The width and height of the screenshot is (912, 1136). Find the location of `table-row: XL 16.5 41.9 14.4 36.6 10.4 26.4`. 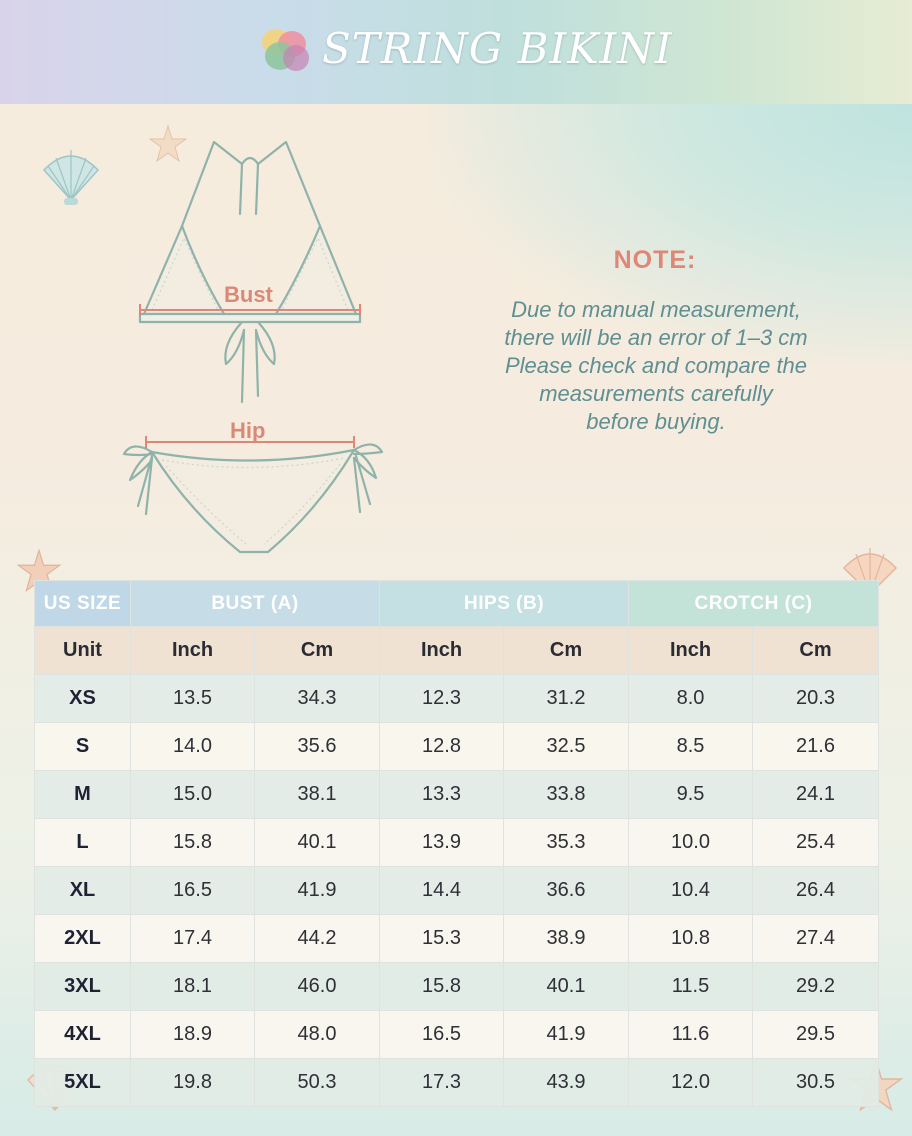

table-row: XL 16.5 41.9 14.4 36.6 10.4 26.4 is located at coordinates (457, 890).